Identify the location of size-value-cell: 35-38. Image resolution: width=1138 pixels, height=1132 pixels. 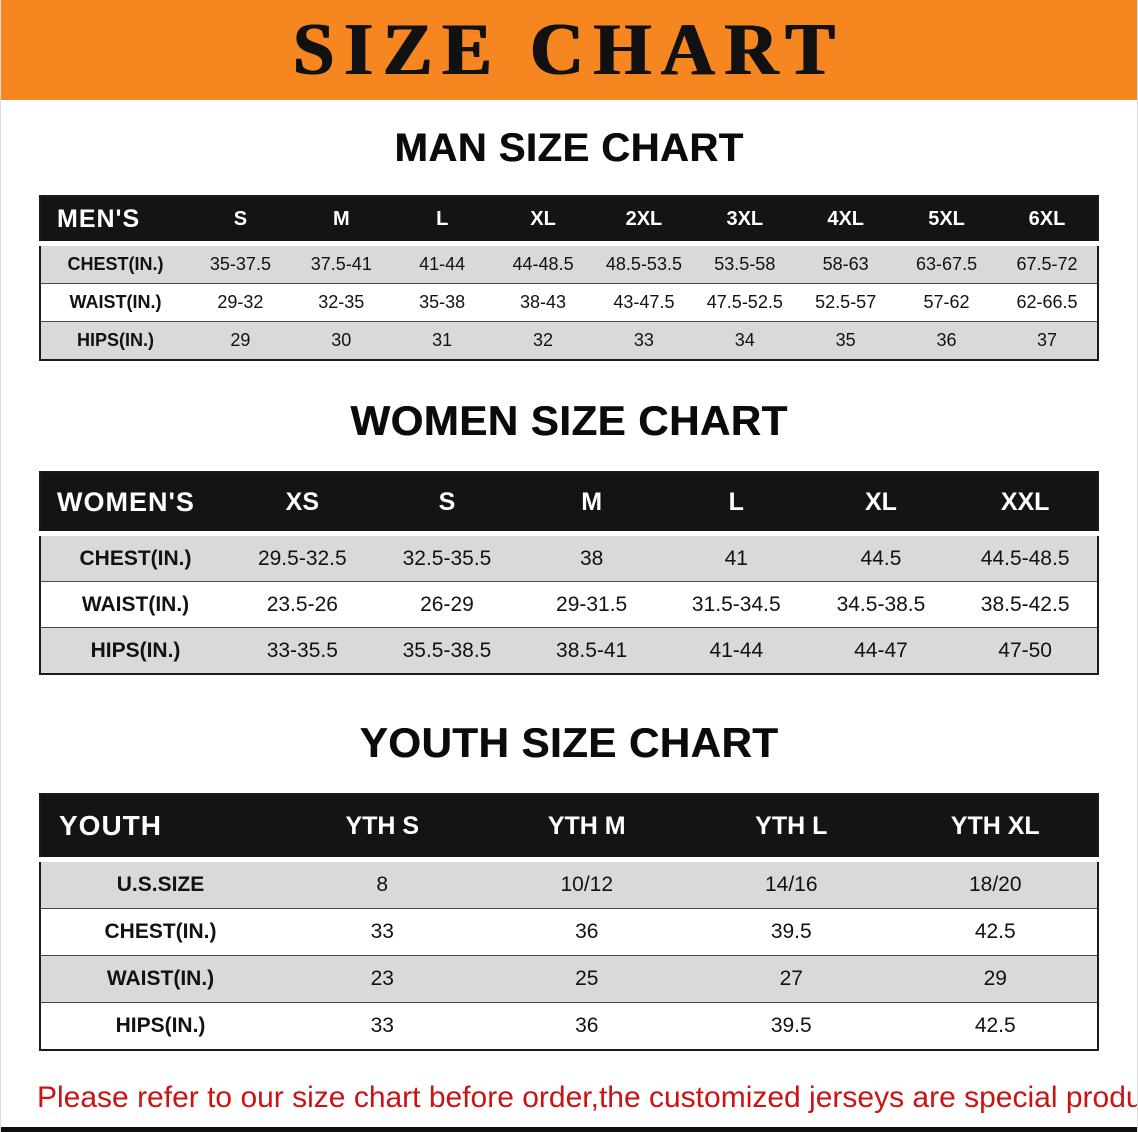
(442, 302).